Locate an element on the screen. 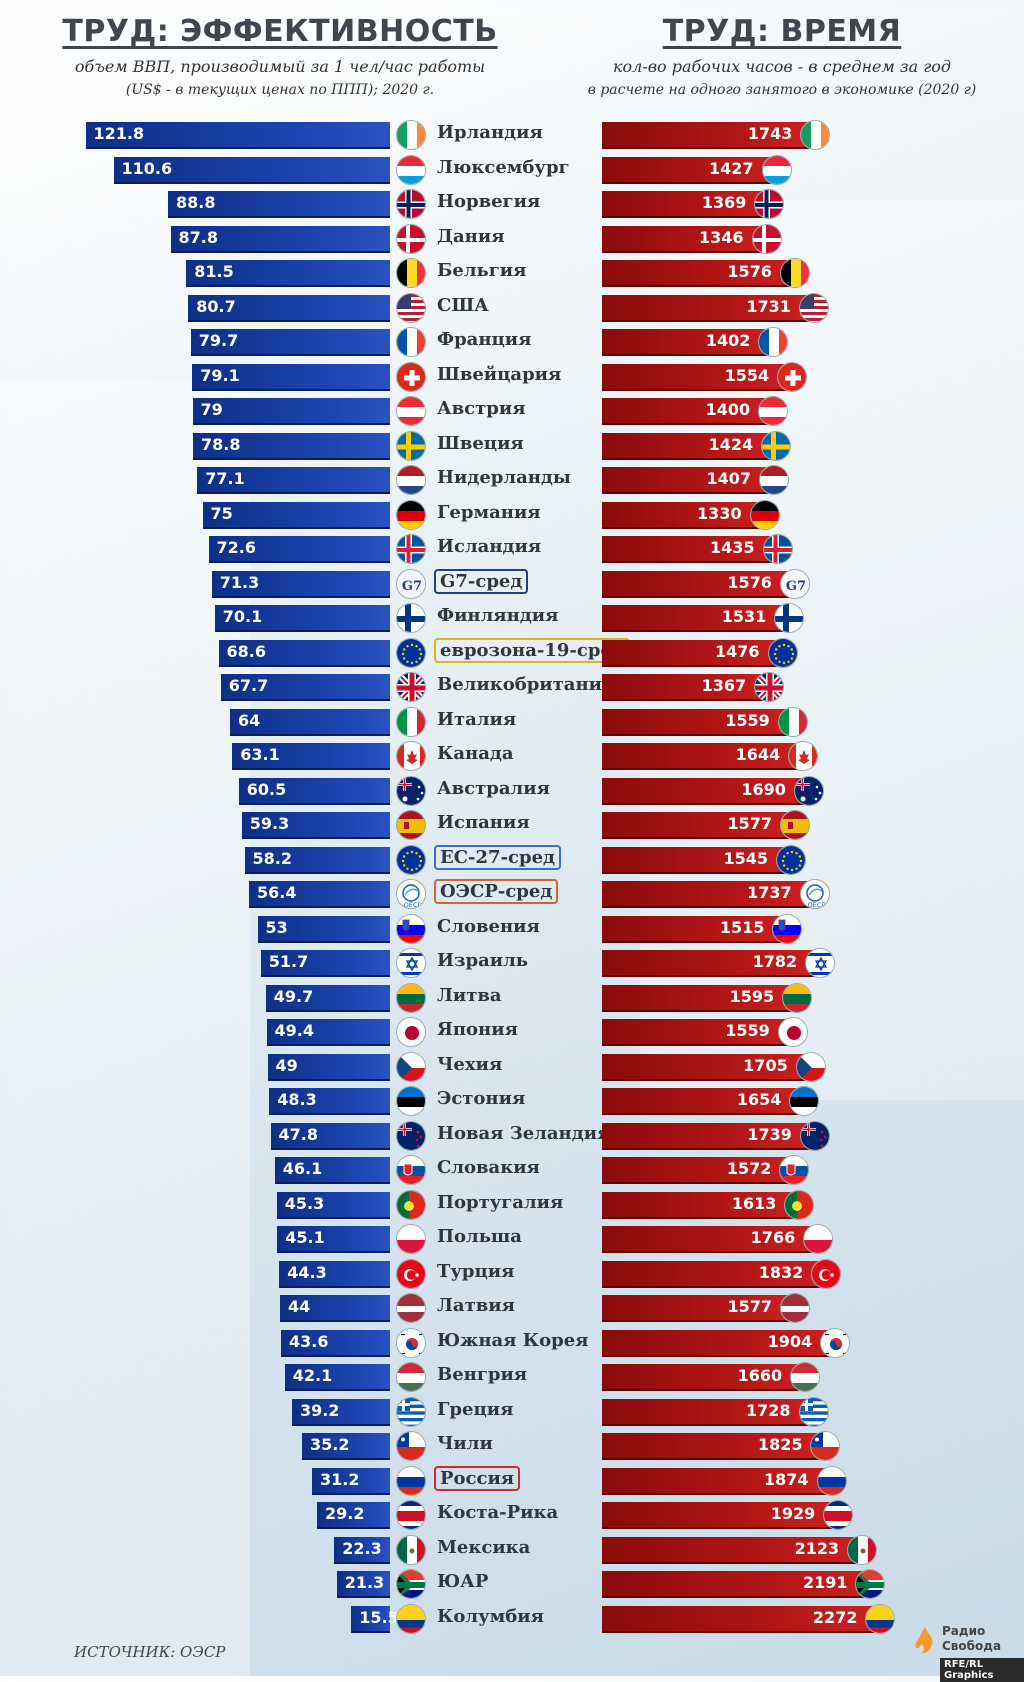 This screenshot has width=1024, height=1682. graphics-credit: RFE/RL Graphics is located at coordinates (982, 1670).